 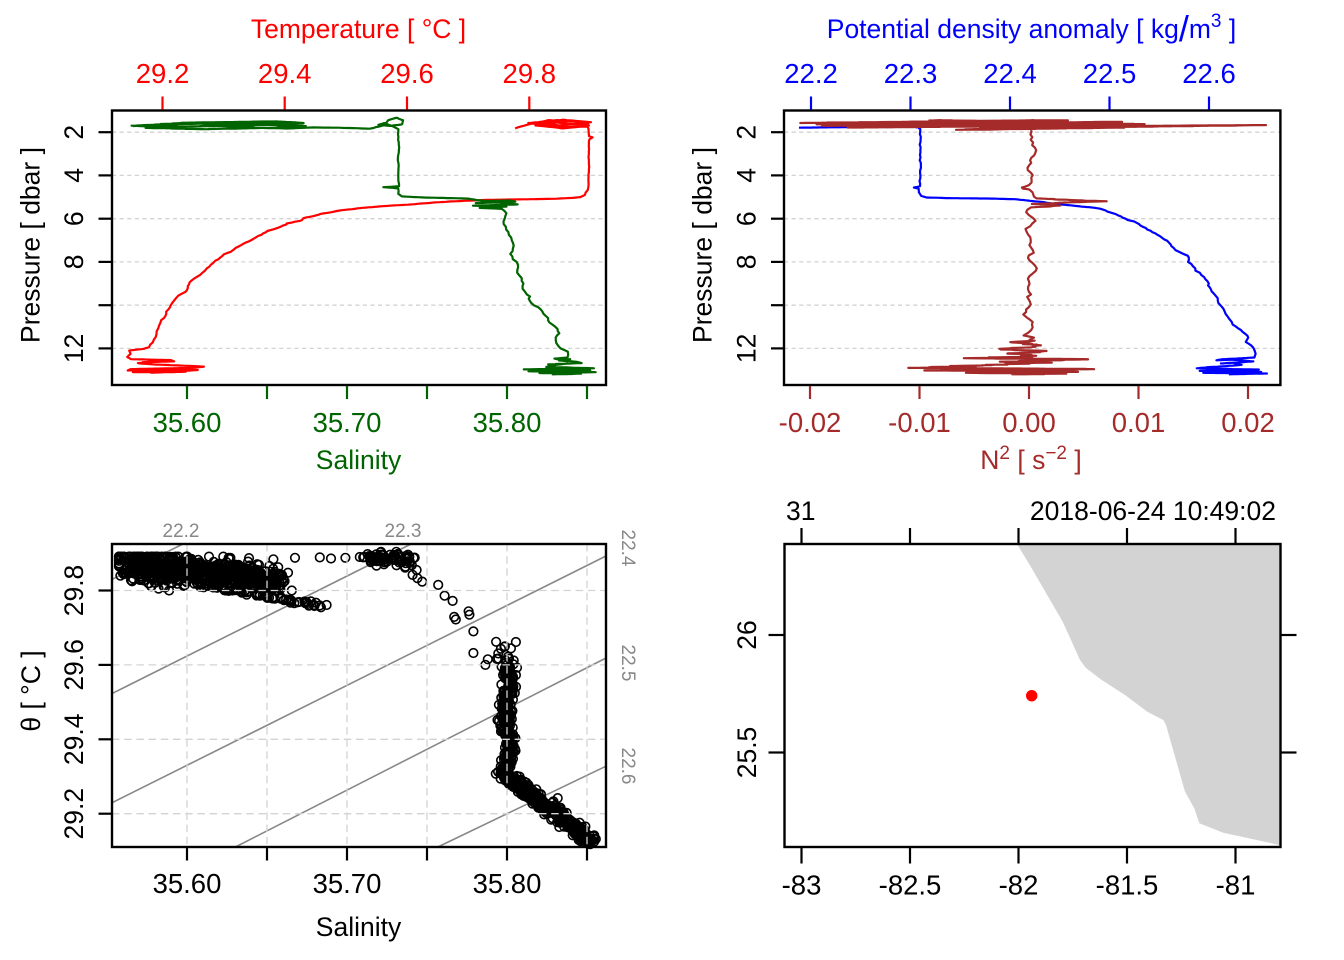 I want to click on svg-text: -81, so click(x=1236, y=885).